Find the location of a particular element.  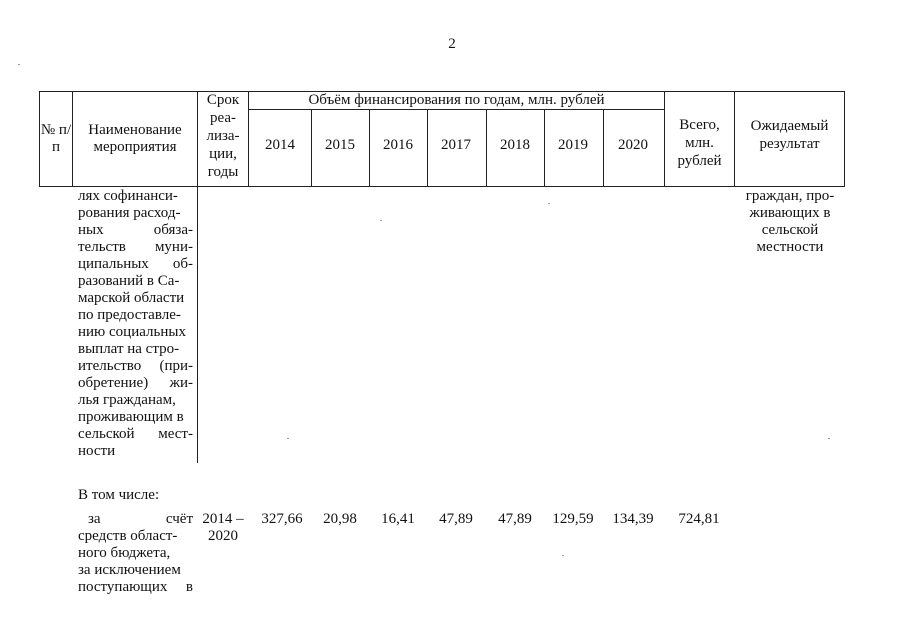

row2-value: 327,66 is located at coordinates (282, 519).